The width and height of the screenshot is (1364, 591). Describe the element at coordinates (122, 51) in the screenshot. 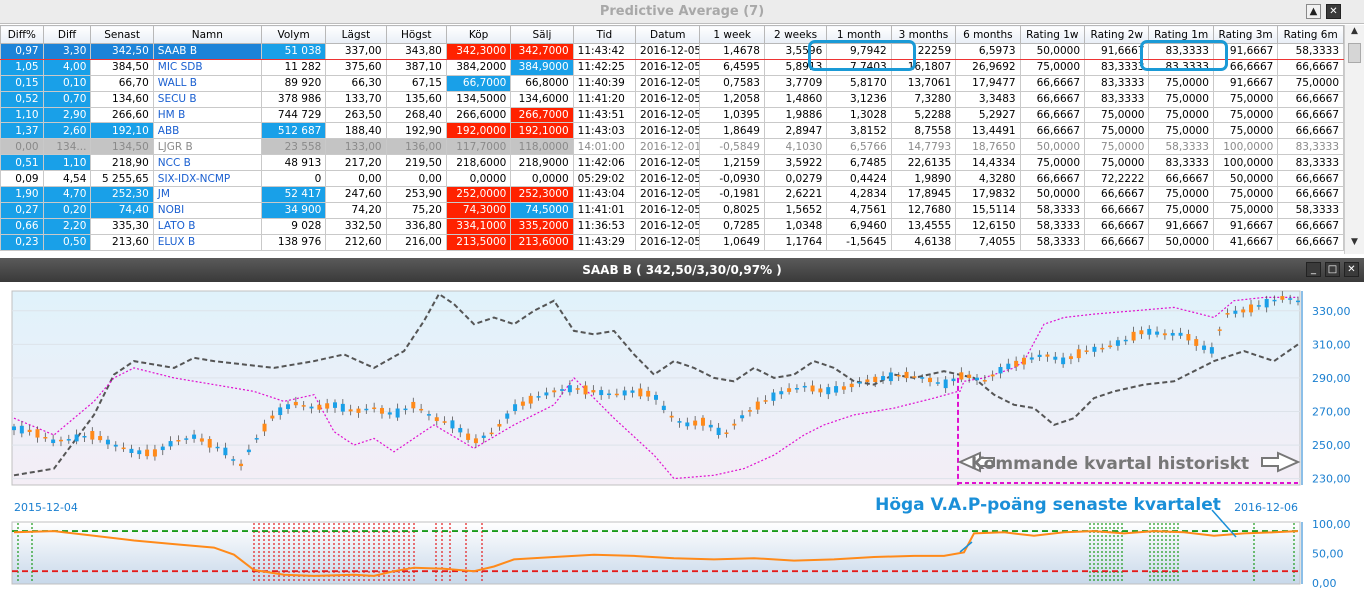

I see `table-cell: 342,50` at that location.